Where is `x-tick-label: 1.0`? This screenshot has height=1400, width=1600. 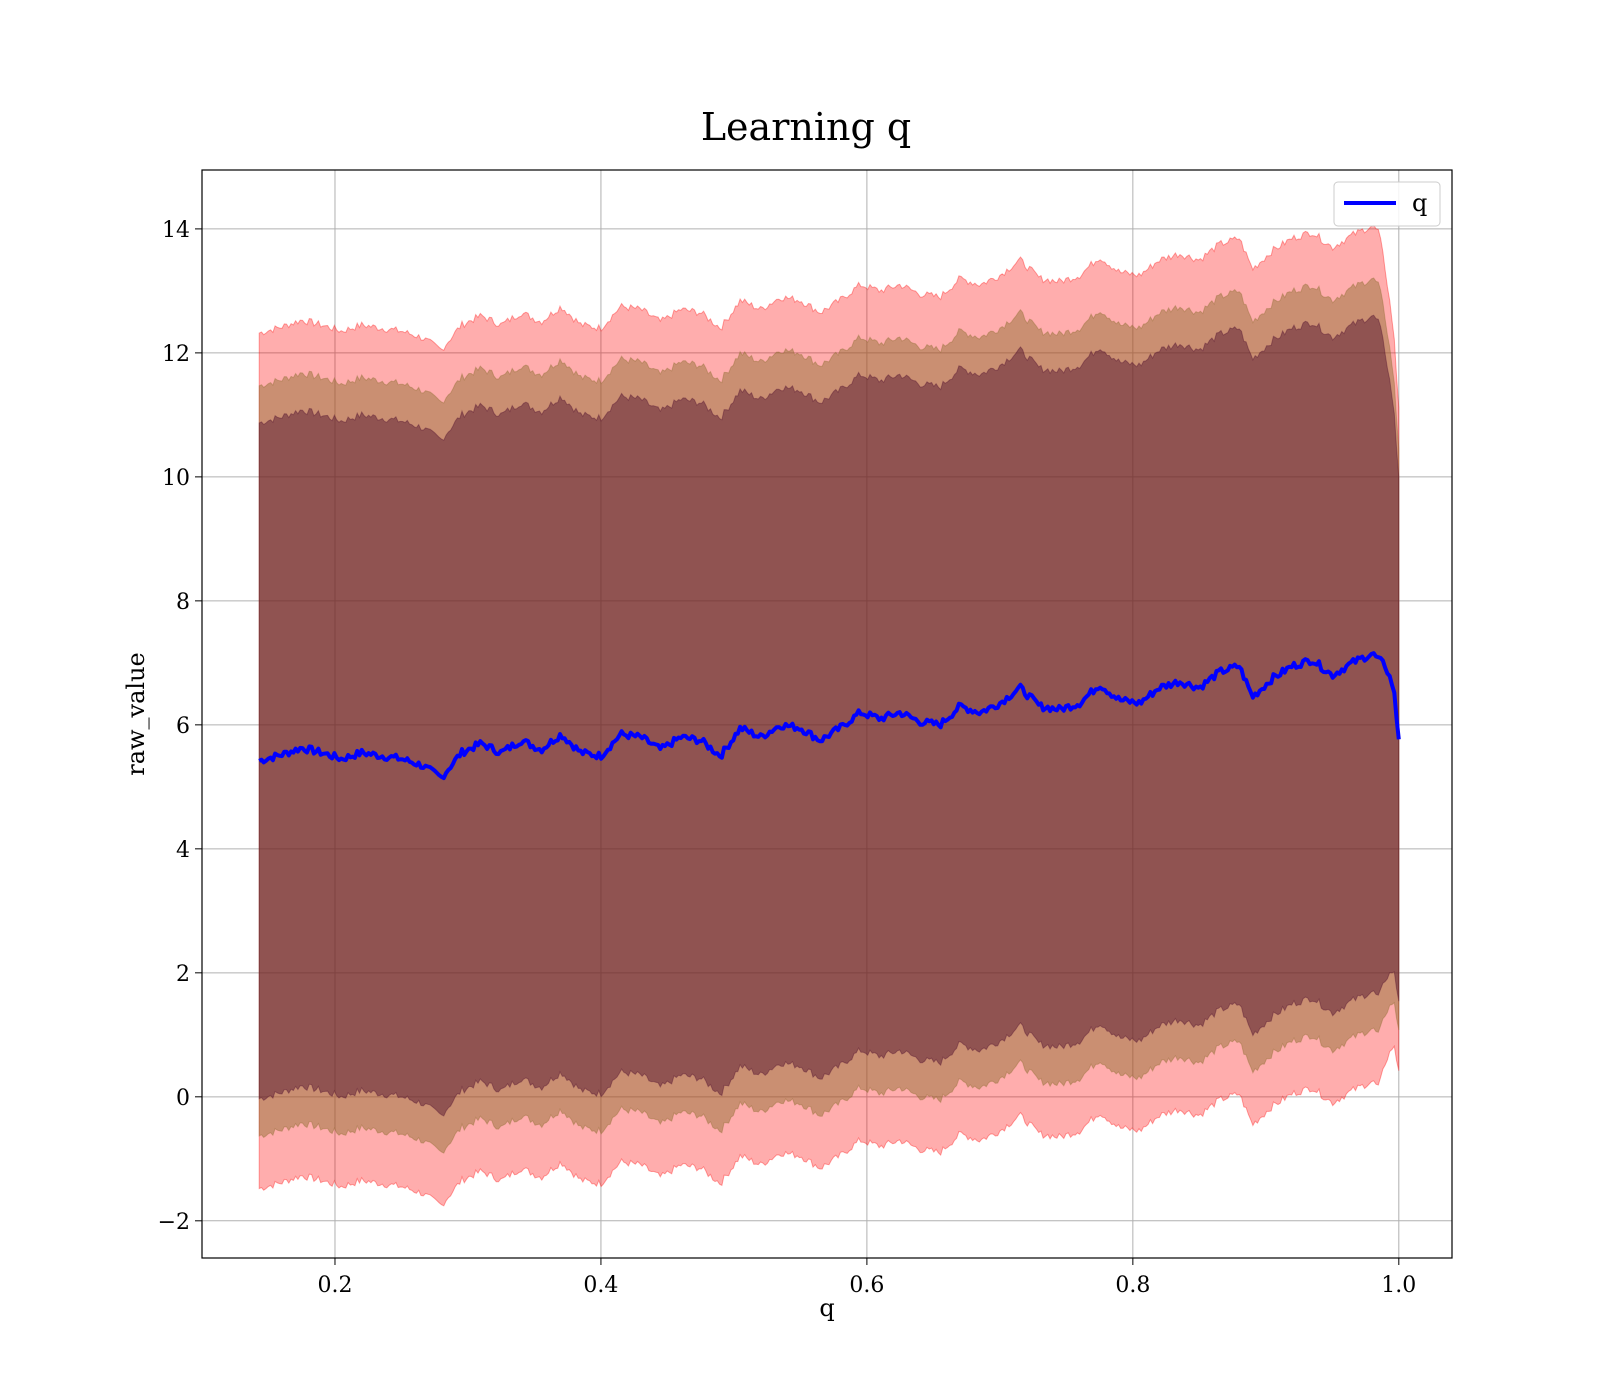 x-tick-label: 1.0 is located at coordinates (1398, 1285).